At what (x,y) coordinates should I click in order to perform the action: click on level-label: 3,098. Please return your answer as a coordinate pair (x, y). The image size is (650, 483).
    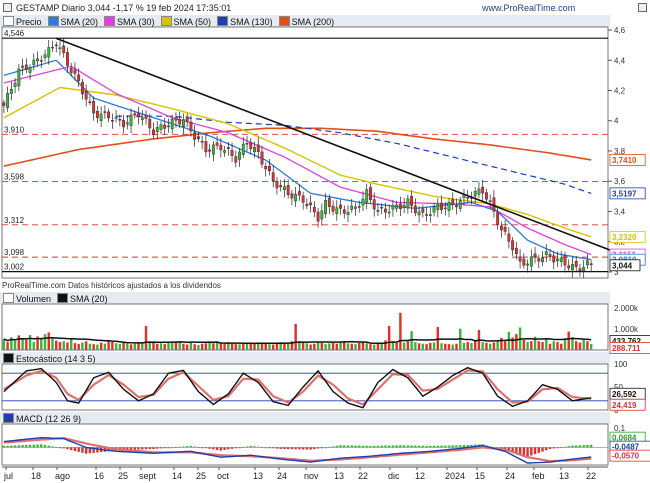
    Looking at the image, I should click on (14, 252).